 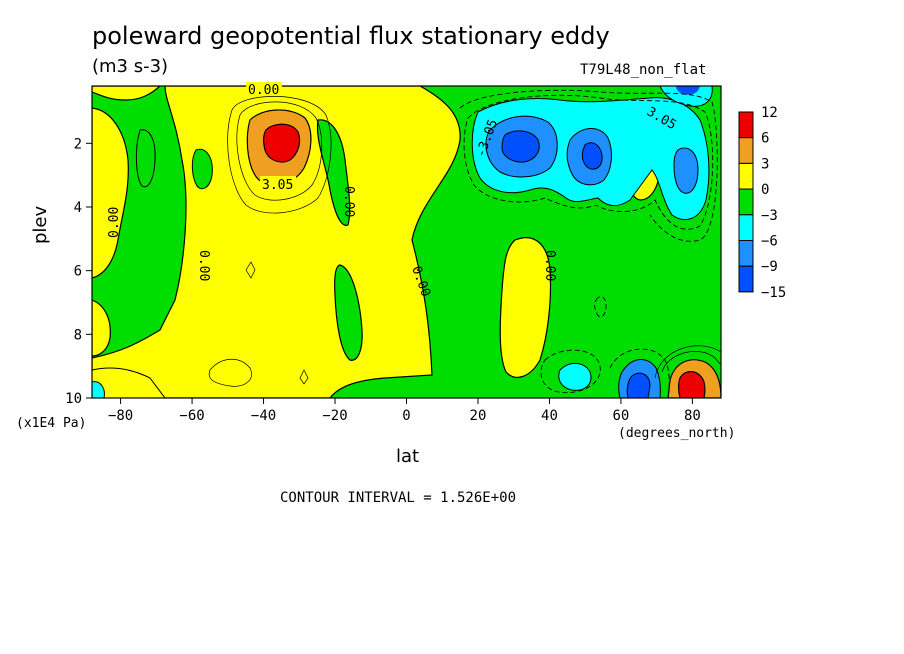 I want to click on colorbar-label: 6, so click(x=765, y=139).